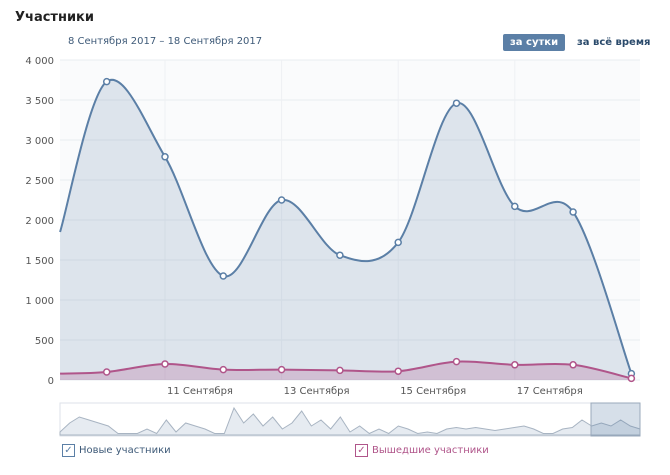  What do you see at coordinates (165, 41) in the screenshot?
I see `date-range: 8 Сентября 2017 – 18 Сентября 2017` at bounding box center [165, 41].